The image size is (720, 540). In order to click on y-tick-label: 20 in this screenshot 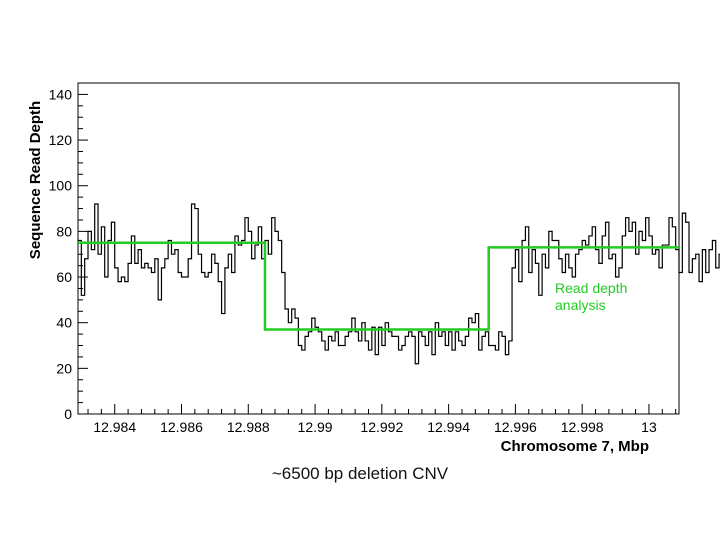, I will do `click(64, 368)`.